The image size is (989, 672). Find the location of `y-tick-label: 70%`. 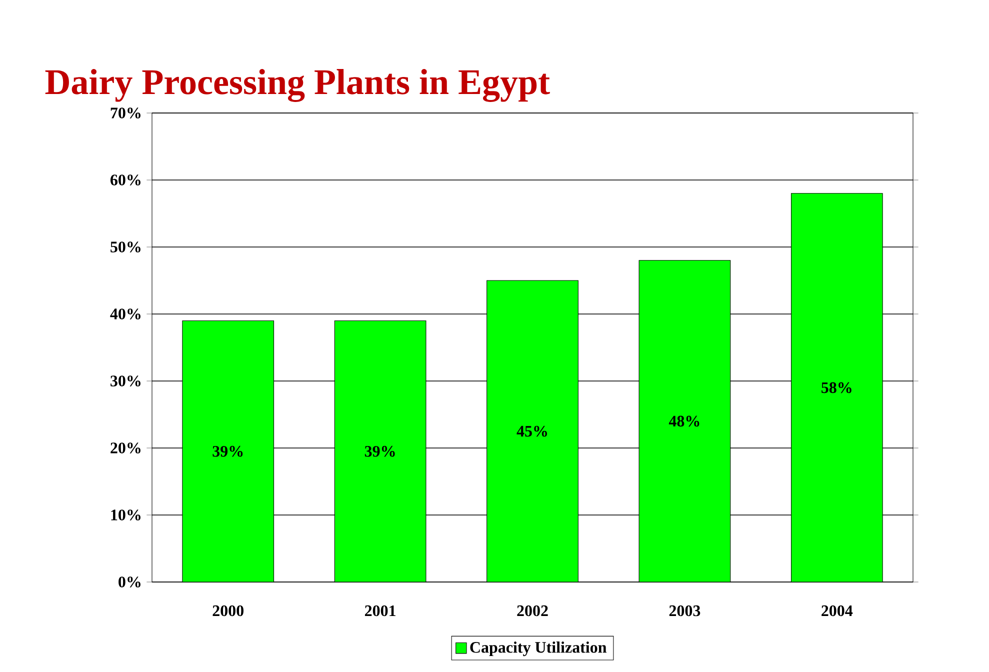

y-tick-label: 70% is located at coordinates (125, 113).